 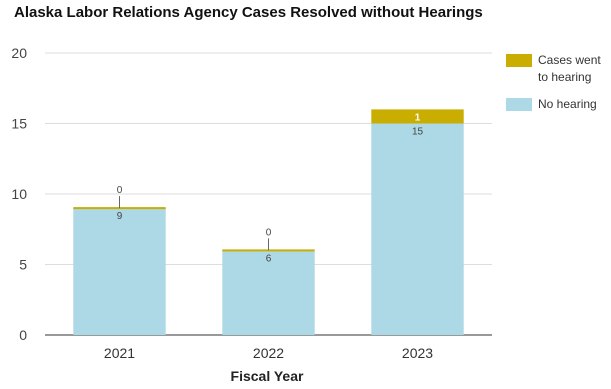 What do you see at coordinates (569, 68) in the screenshot?
I see `legend-label: Cases went to hearing` at bounding box center [569, 68].